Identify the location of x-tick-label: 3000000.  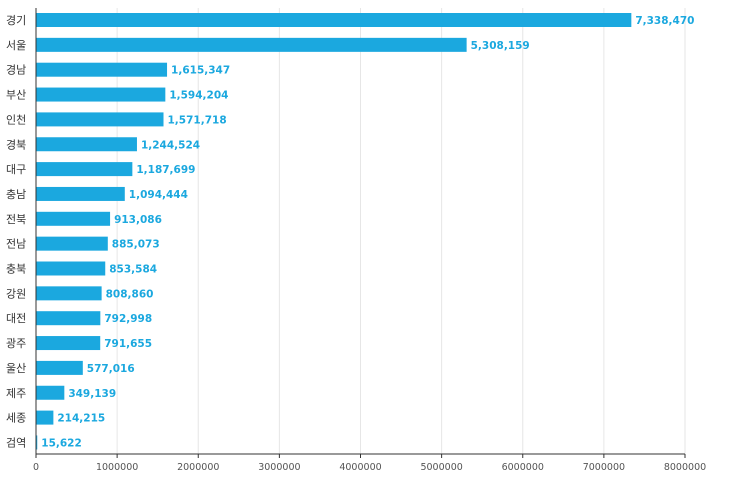
(279, 467).